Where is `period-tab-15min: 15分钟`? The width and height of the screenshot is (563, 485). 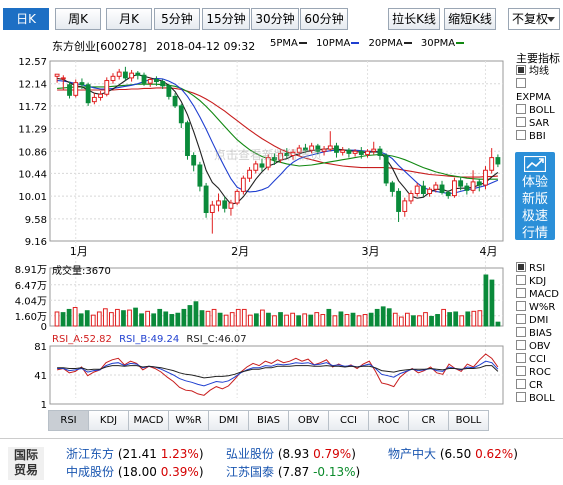 period-tab-15min: 15分钟 is located at coordinates (226, 19).